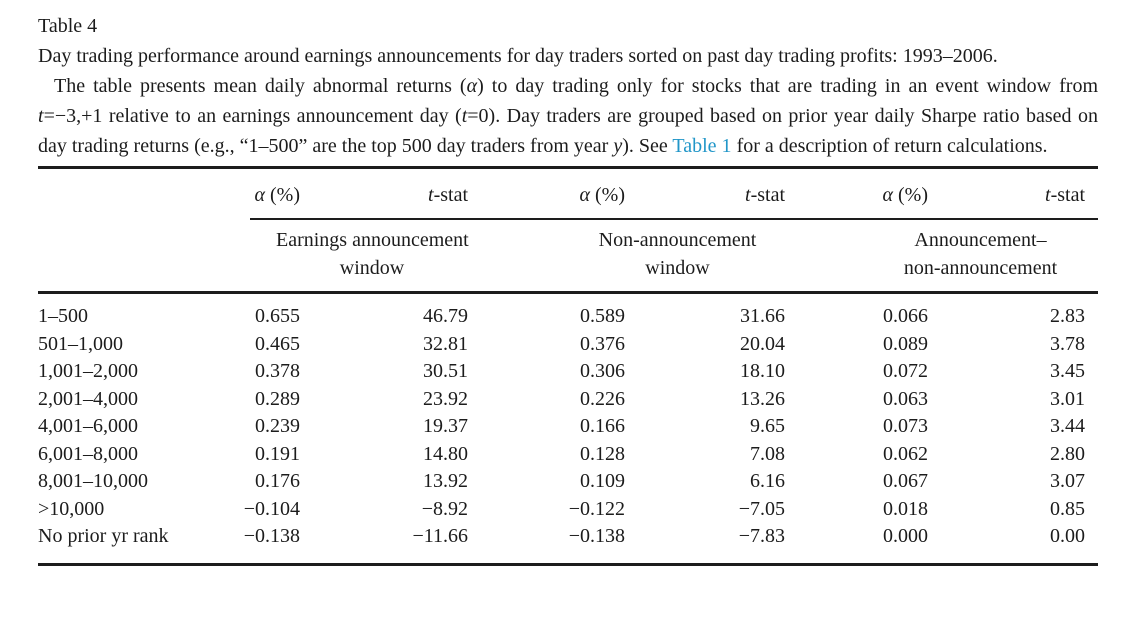  What do you see at coordinates (93, 481) in the screenshot?
I see `row-label: 8,001–10,000` at bounding box center [93, 481].